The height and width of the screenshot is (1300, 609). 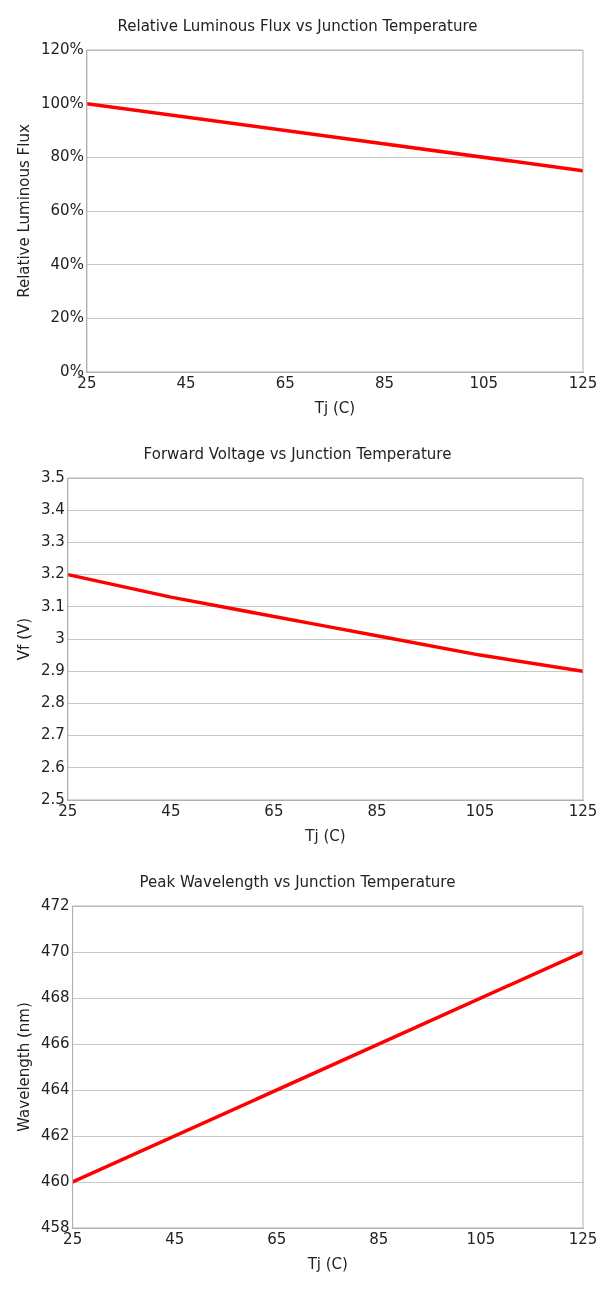 What do you see at coordinates (53, 541) in the screenshot?
I see `y-tick-label: 3.3` at bounding box center [53, 541].